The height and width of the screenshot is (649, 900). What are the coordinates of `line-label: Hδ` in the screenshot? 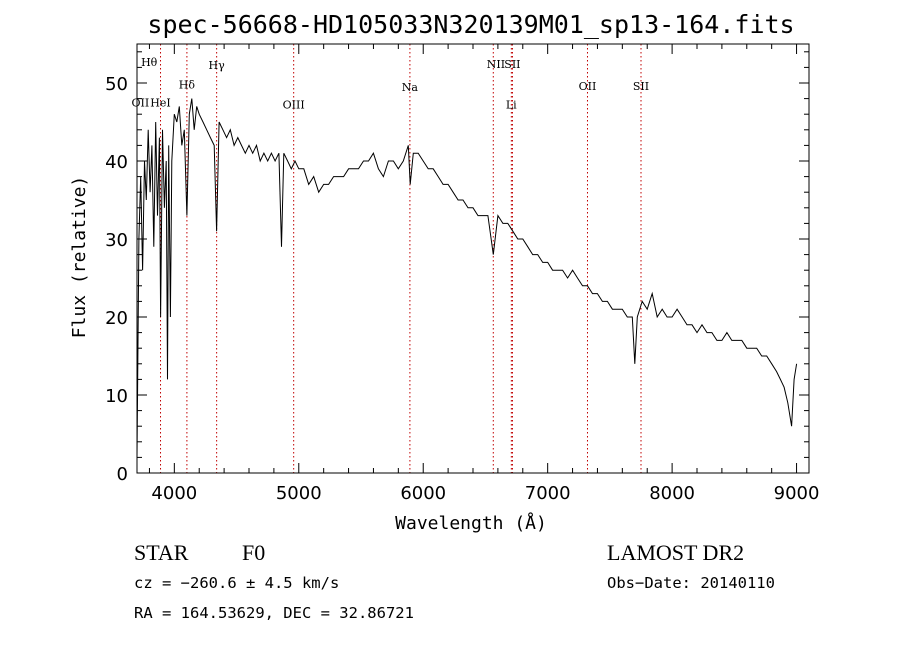 It's located at (187, 85).